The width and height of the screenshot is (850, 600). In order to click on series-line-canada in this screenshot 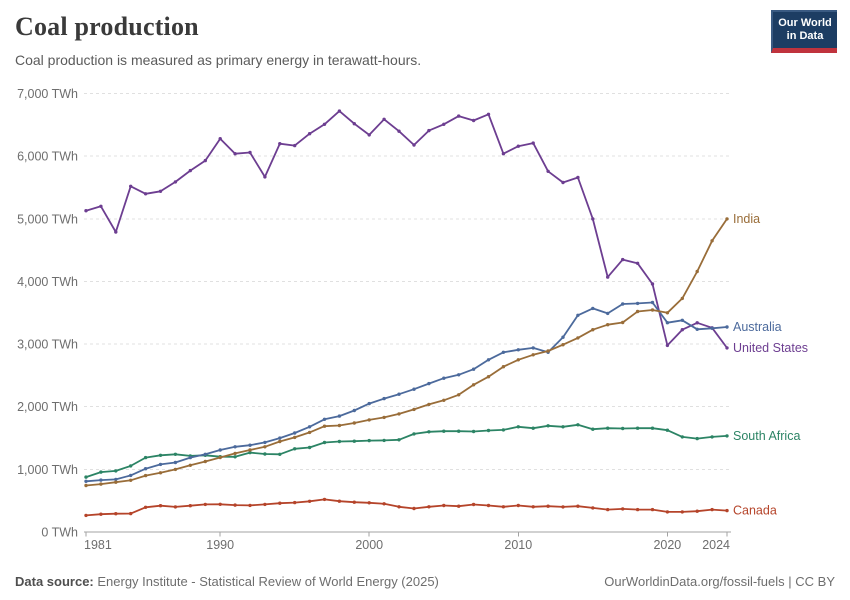, I will do `click(406, 507)`.